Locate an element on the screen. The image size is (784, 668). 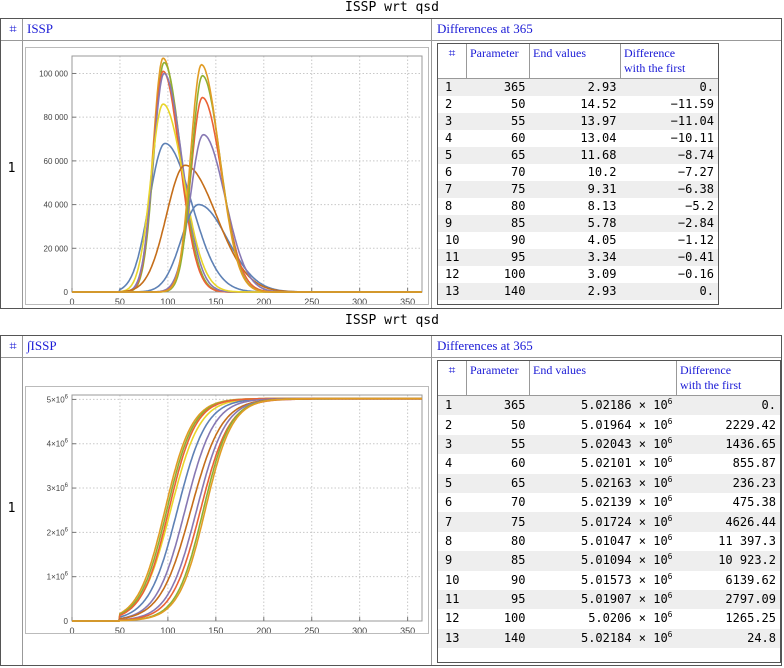
table-row: 7 75 9.31 −6.38 is located at coordinates (578, 189).